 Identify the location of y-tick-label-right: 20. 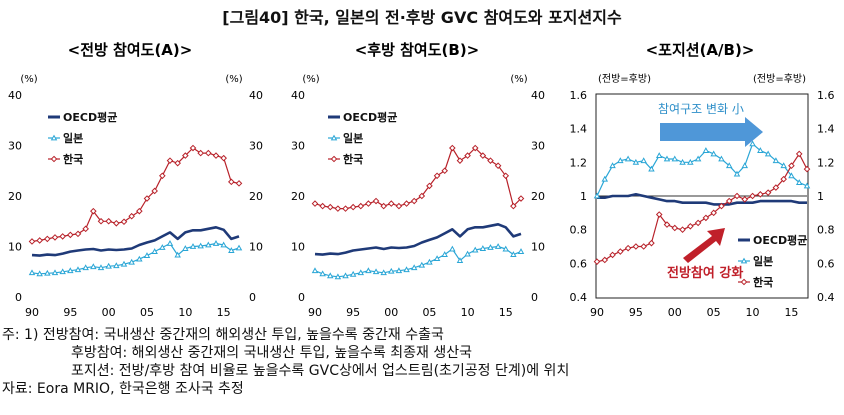
(256, 196).